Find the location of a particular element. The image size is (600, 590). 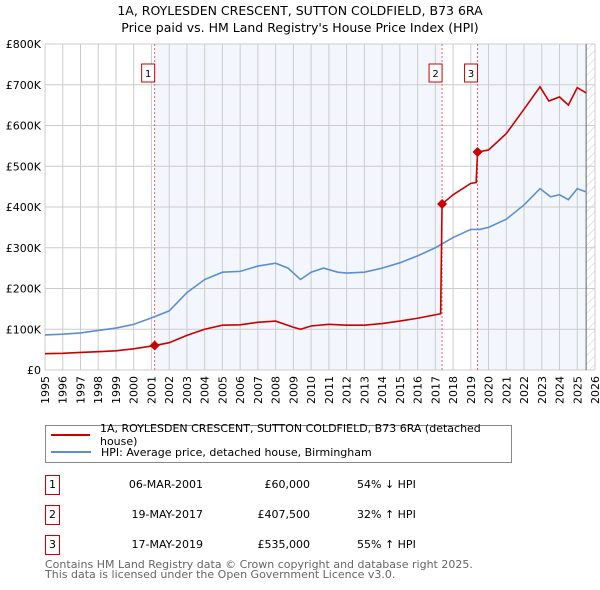

x-tick-label: 2006 is located at coordinates (240, 390).